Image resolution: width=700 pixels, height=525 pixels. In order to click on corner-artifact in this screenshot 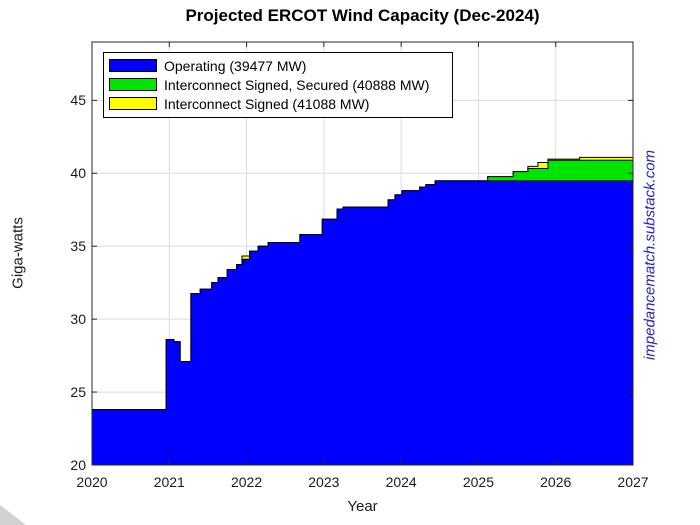, I will do `click(13, 515)`.